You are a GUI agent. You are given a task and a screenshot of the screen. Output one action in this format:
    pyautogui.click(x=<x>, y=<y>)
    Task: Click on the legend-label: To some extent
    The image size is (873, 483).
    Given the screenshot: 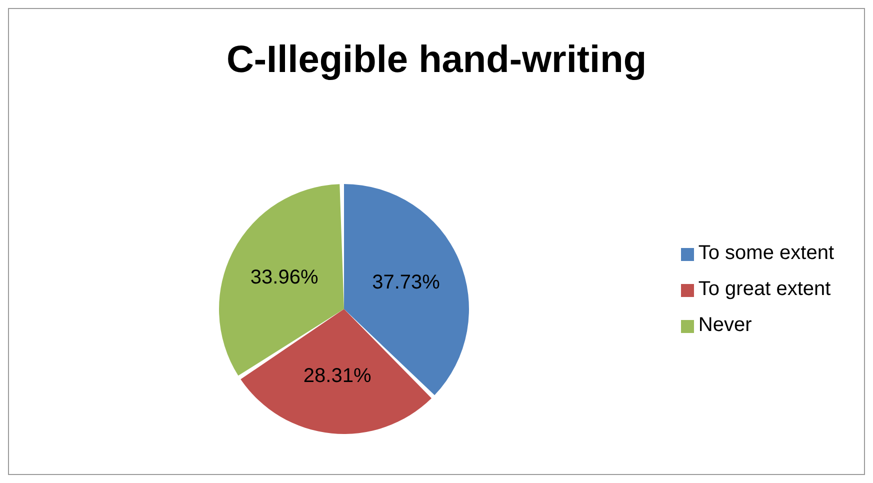 What is the action you would take?
    pyautogui.click(x=766, y=253)
    